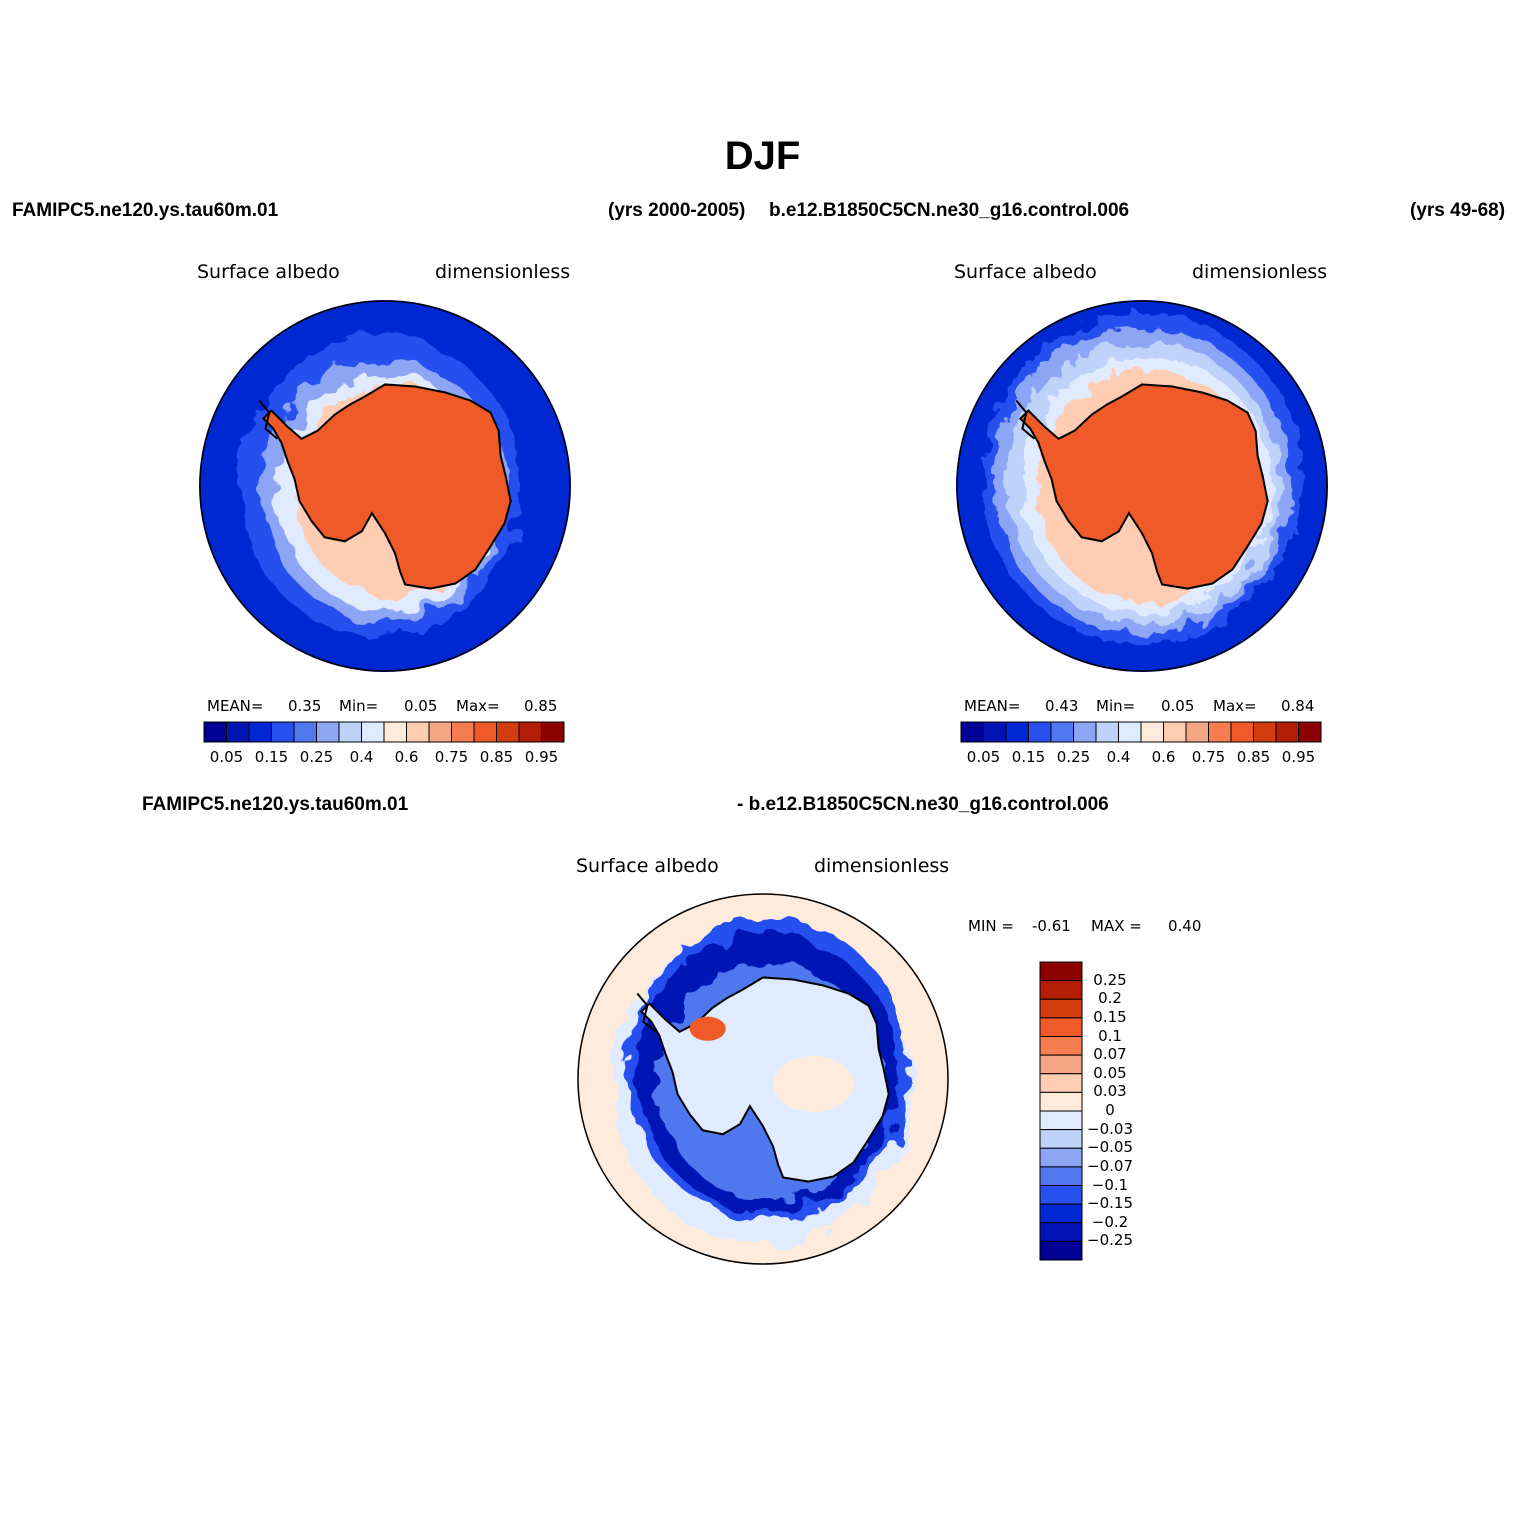 The image size is (1525, 1525). Describe the element at coordinates (1110, 1203) in the screenshot. I see `colorbar-tick-label: −0.15` at that location.